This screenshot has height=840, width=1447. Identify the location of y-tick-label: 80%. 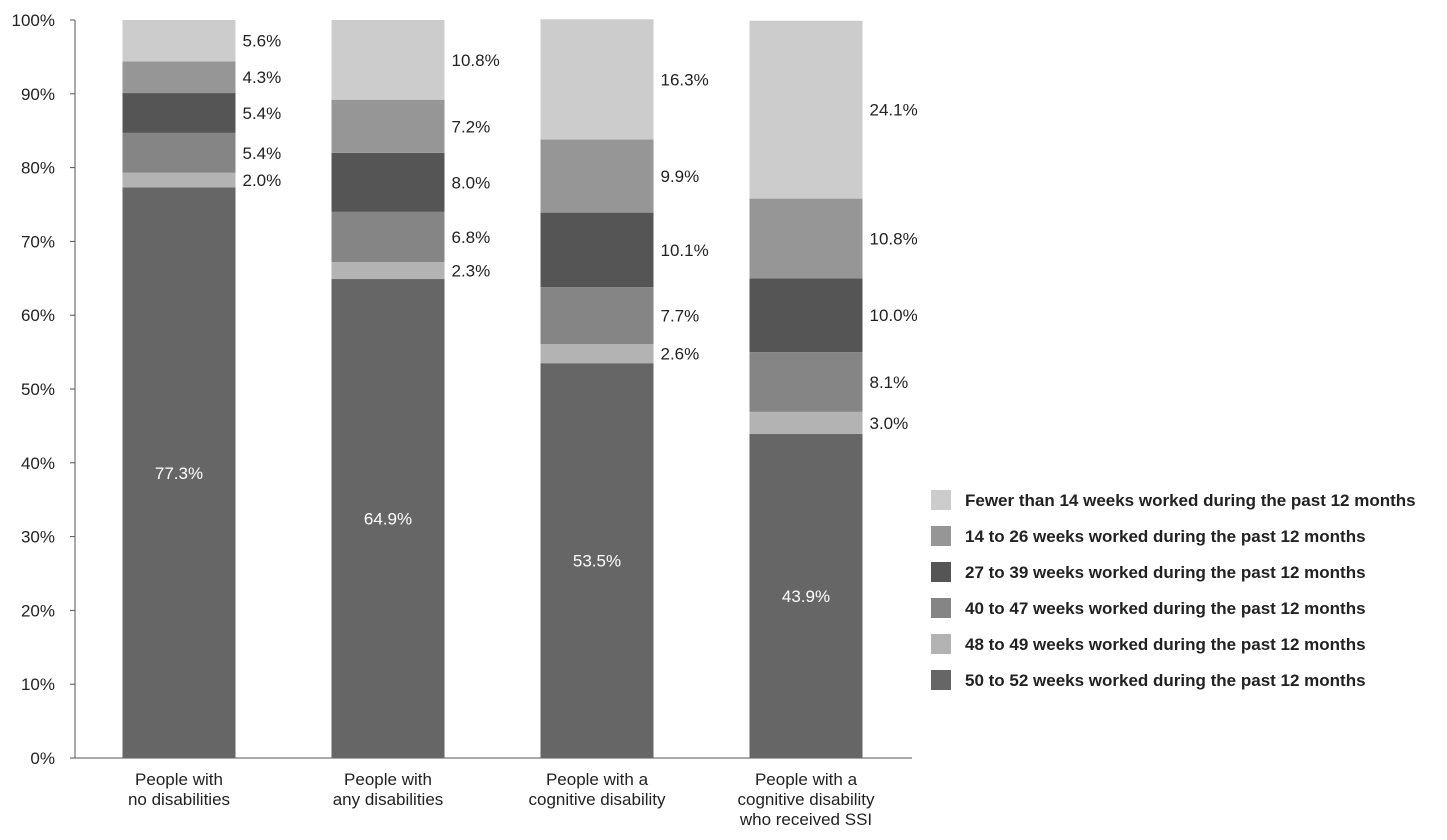
(38, 168).